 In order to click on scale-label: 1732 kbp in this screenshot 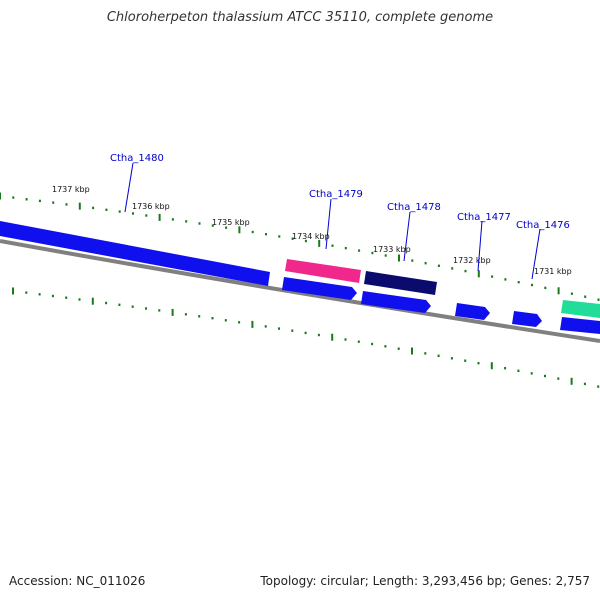, I will do `click(472, 260)`.